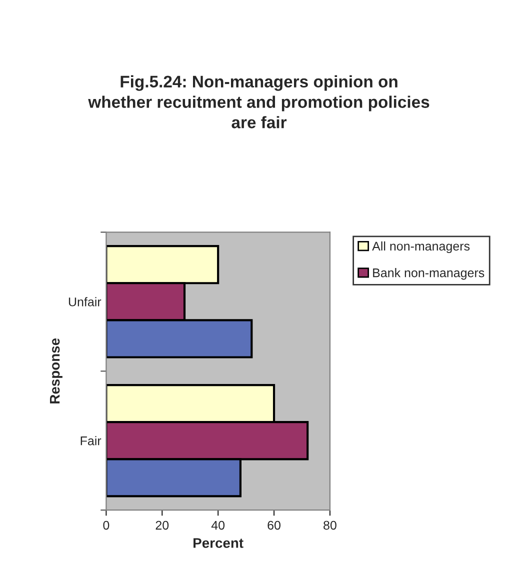 Image resolution: width=518 pixels, height=579 pixels. What do you see at coordinates (219, 543) in the screenshot?
I see `x-axis-title: Percent` at bounding box center [219, 543].